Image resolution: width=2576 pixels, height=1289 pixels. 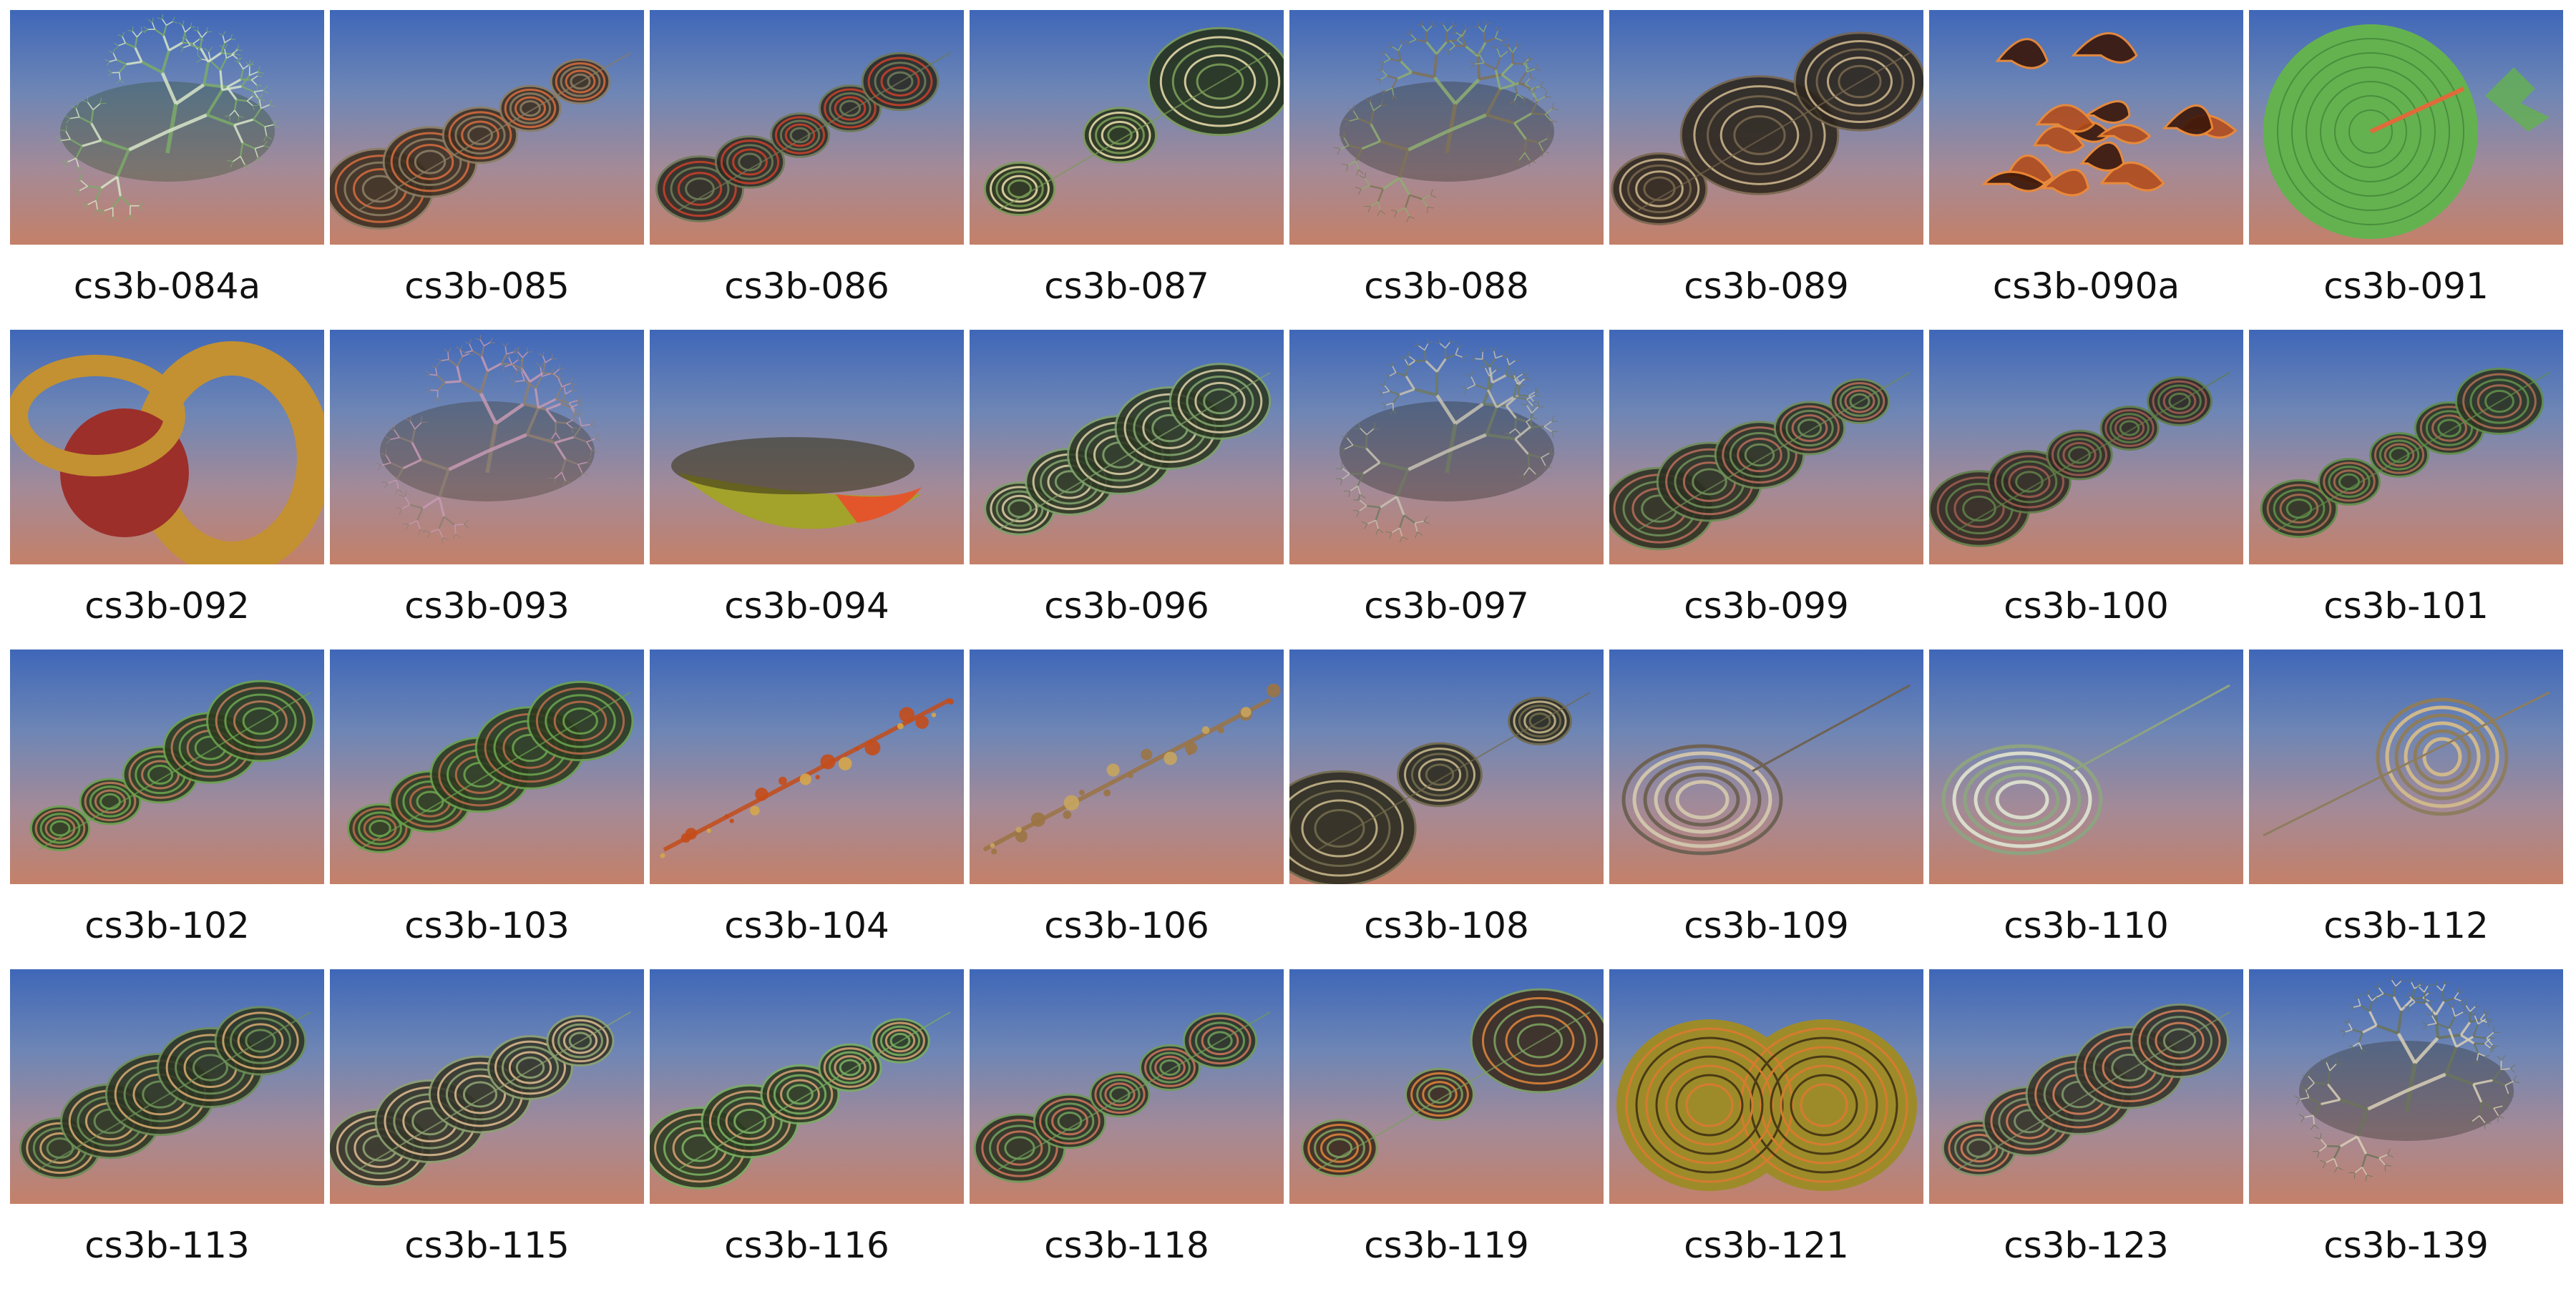 I want to click on gallery-item: cs3b-139, so click(x=2406, y=1129).